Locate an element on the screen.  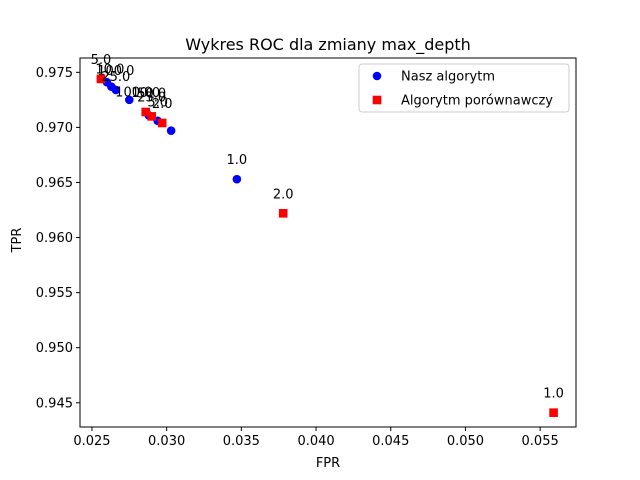
y-tick-label: 0.975 is located at coordinates (54, 73).